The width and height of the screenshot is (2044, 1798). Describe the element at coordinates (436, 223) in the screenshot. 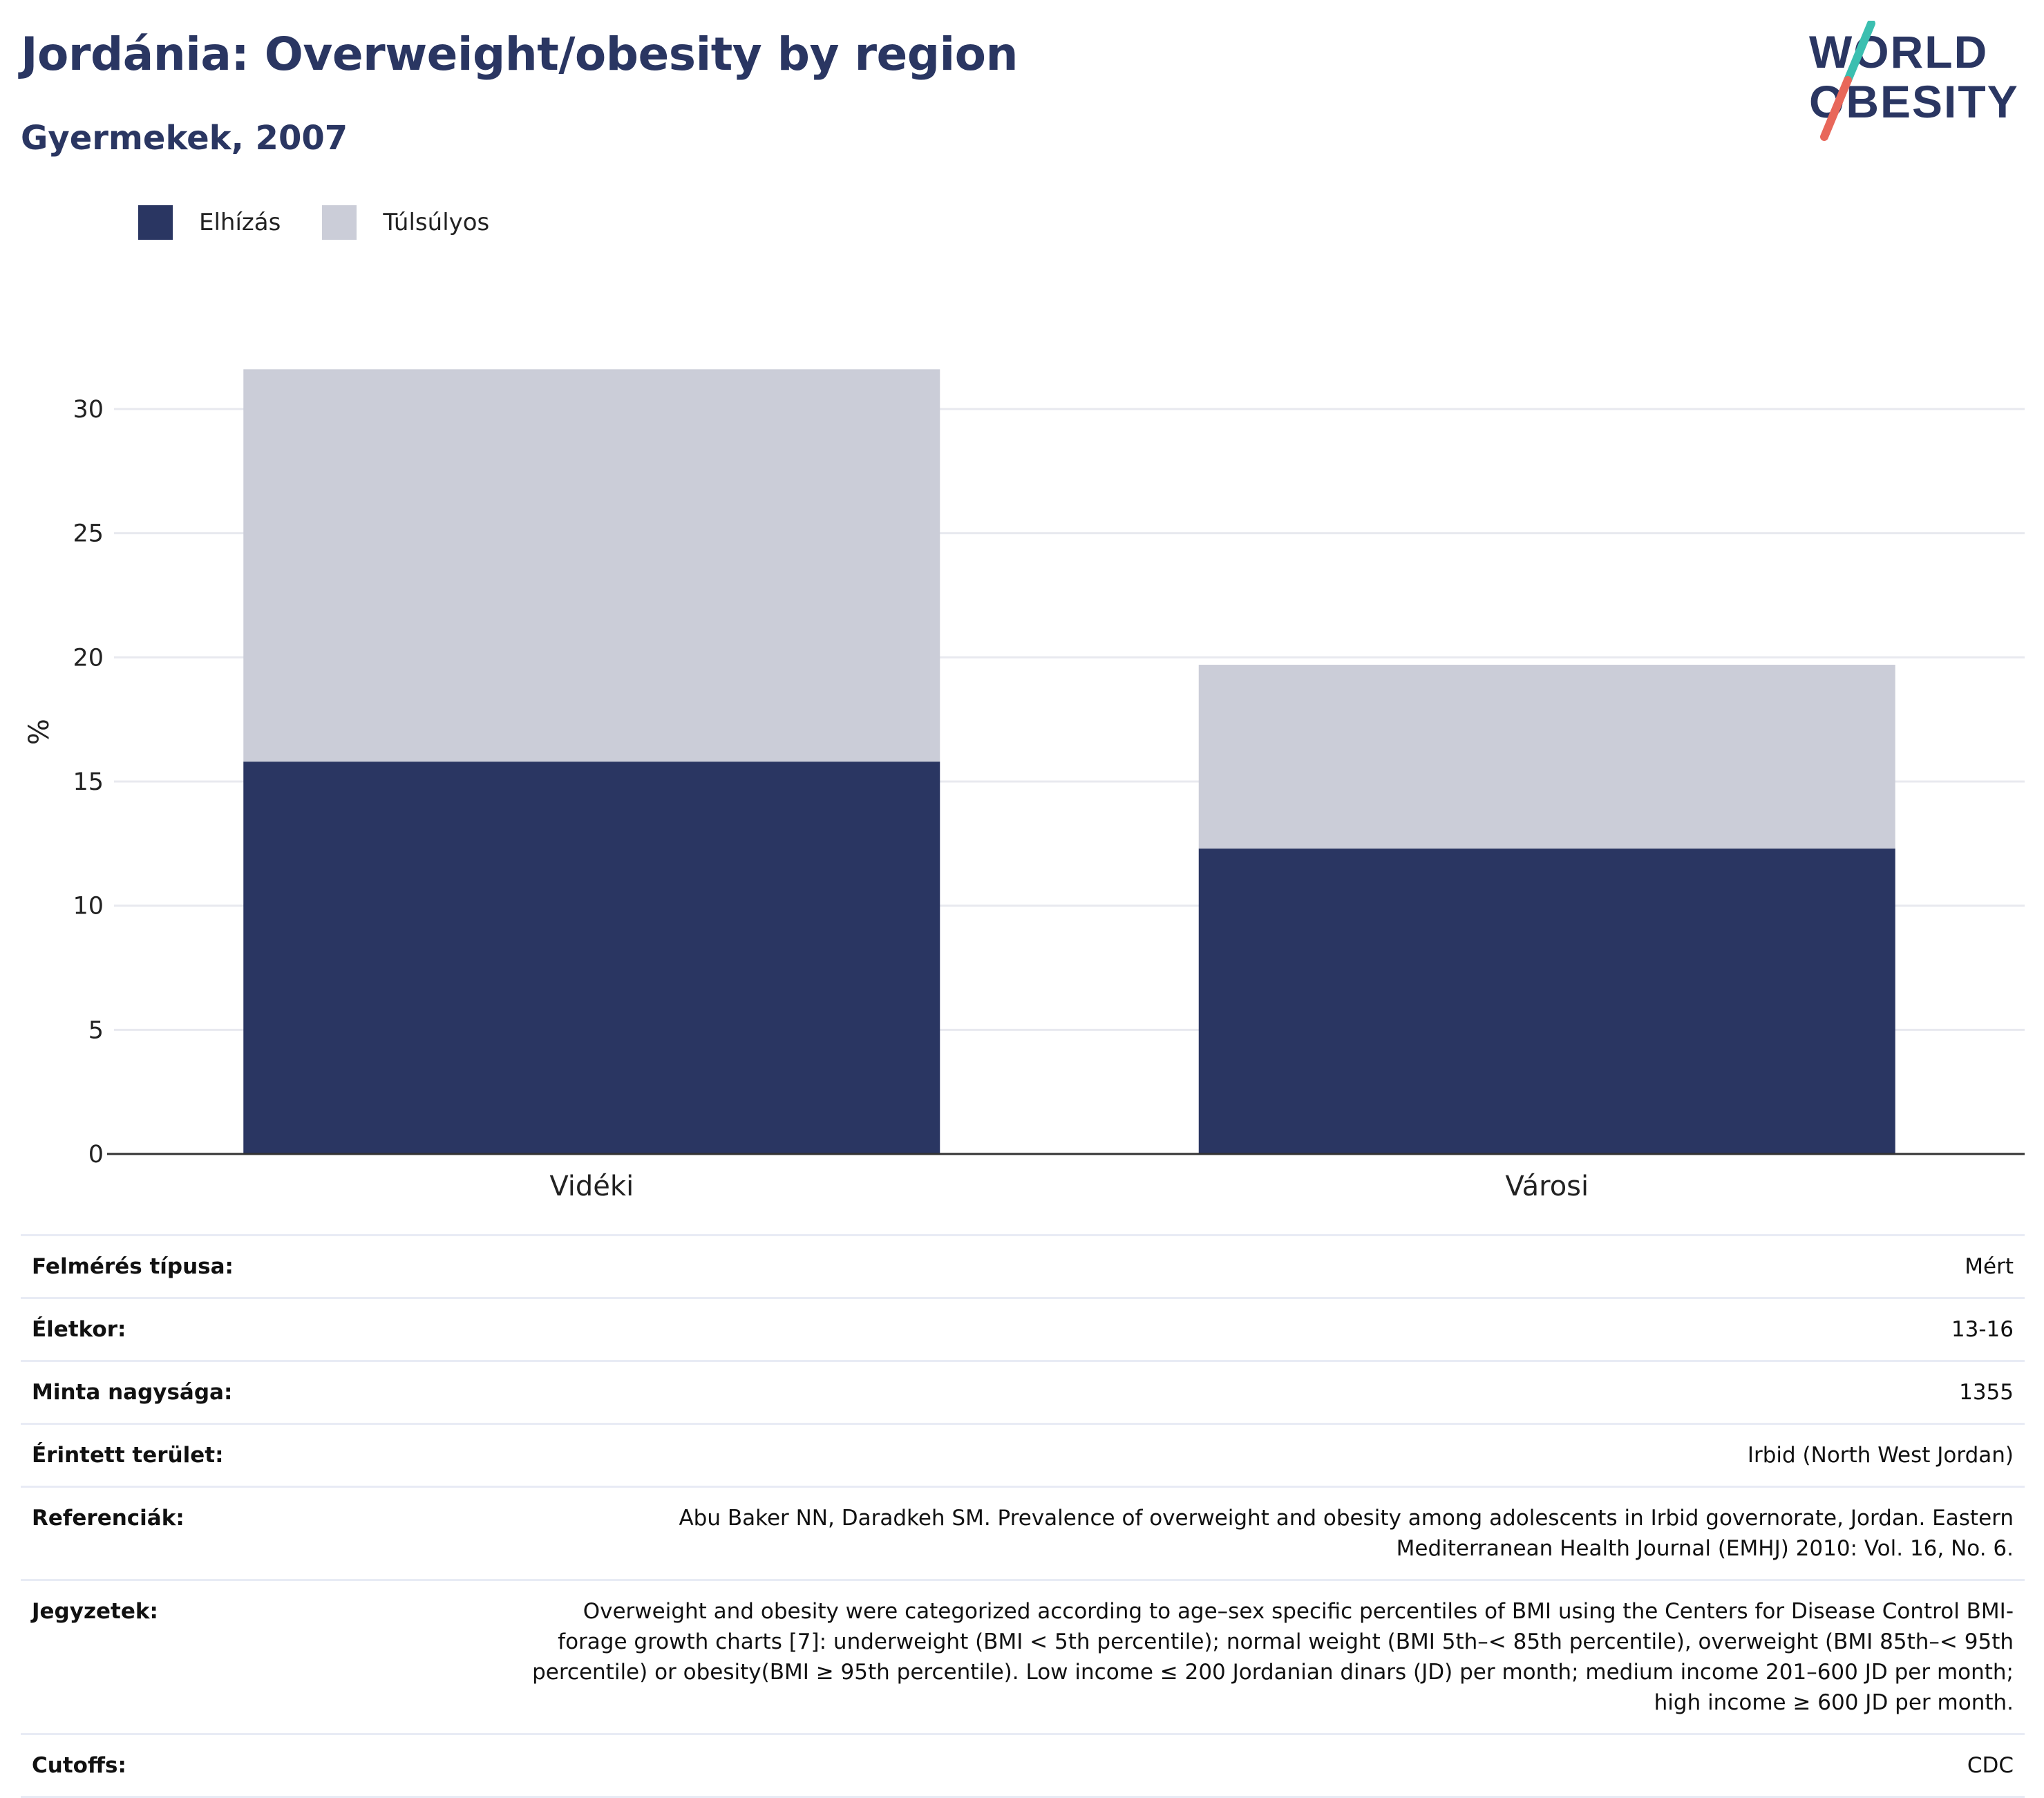

I see `legend-label-overweight: Túlsúlyos` at that location.